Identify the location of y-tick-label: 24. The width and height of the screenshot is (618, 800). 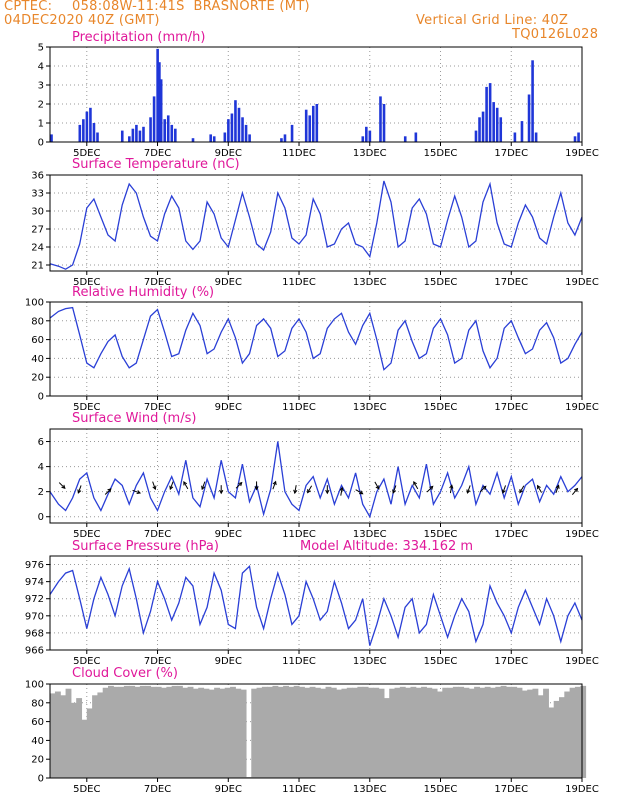
(37, 248).